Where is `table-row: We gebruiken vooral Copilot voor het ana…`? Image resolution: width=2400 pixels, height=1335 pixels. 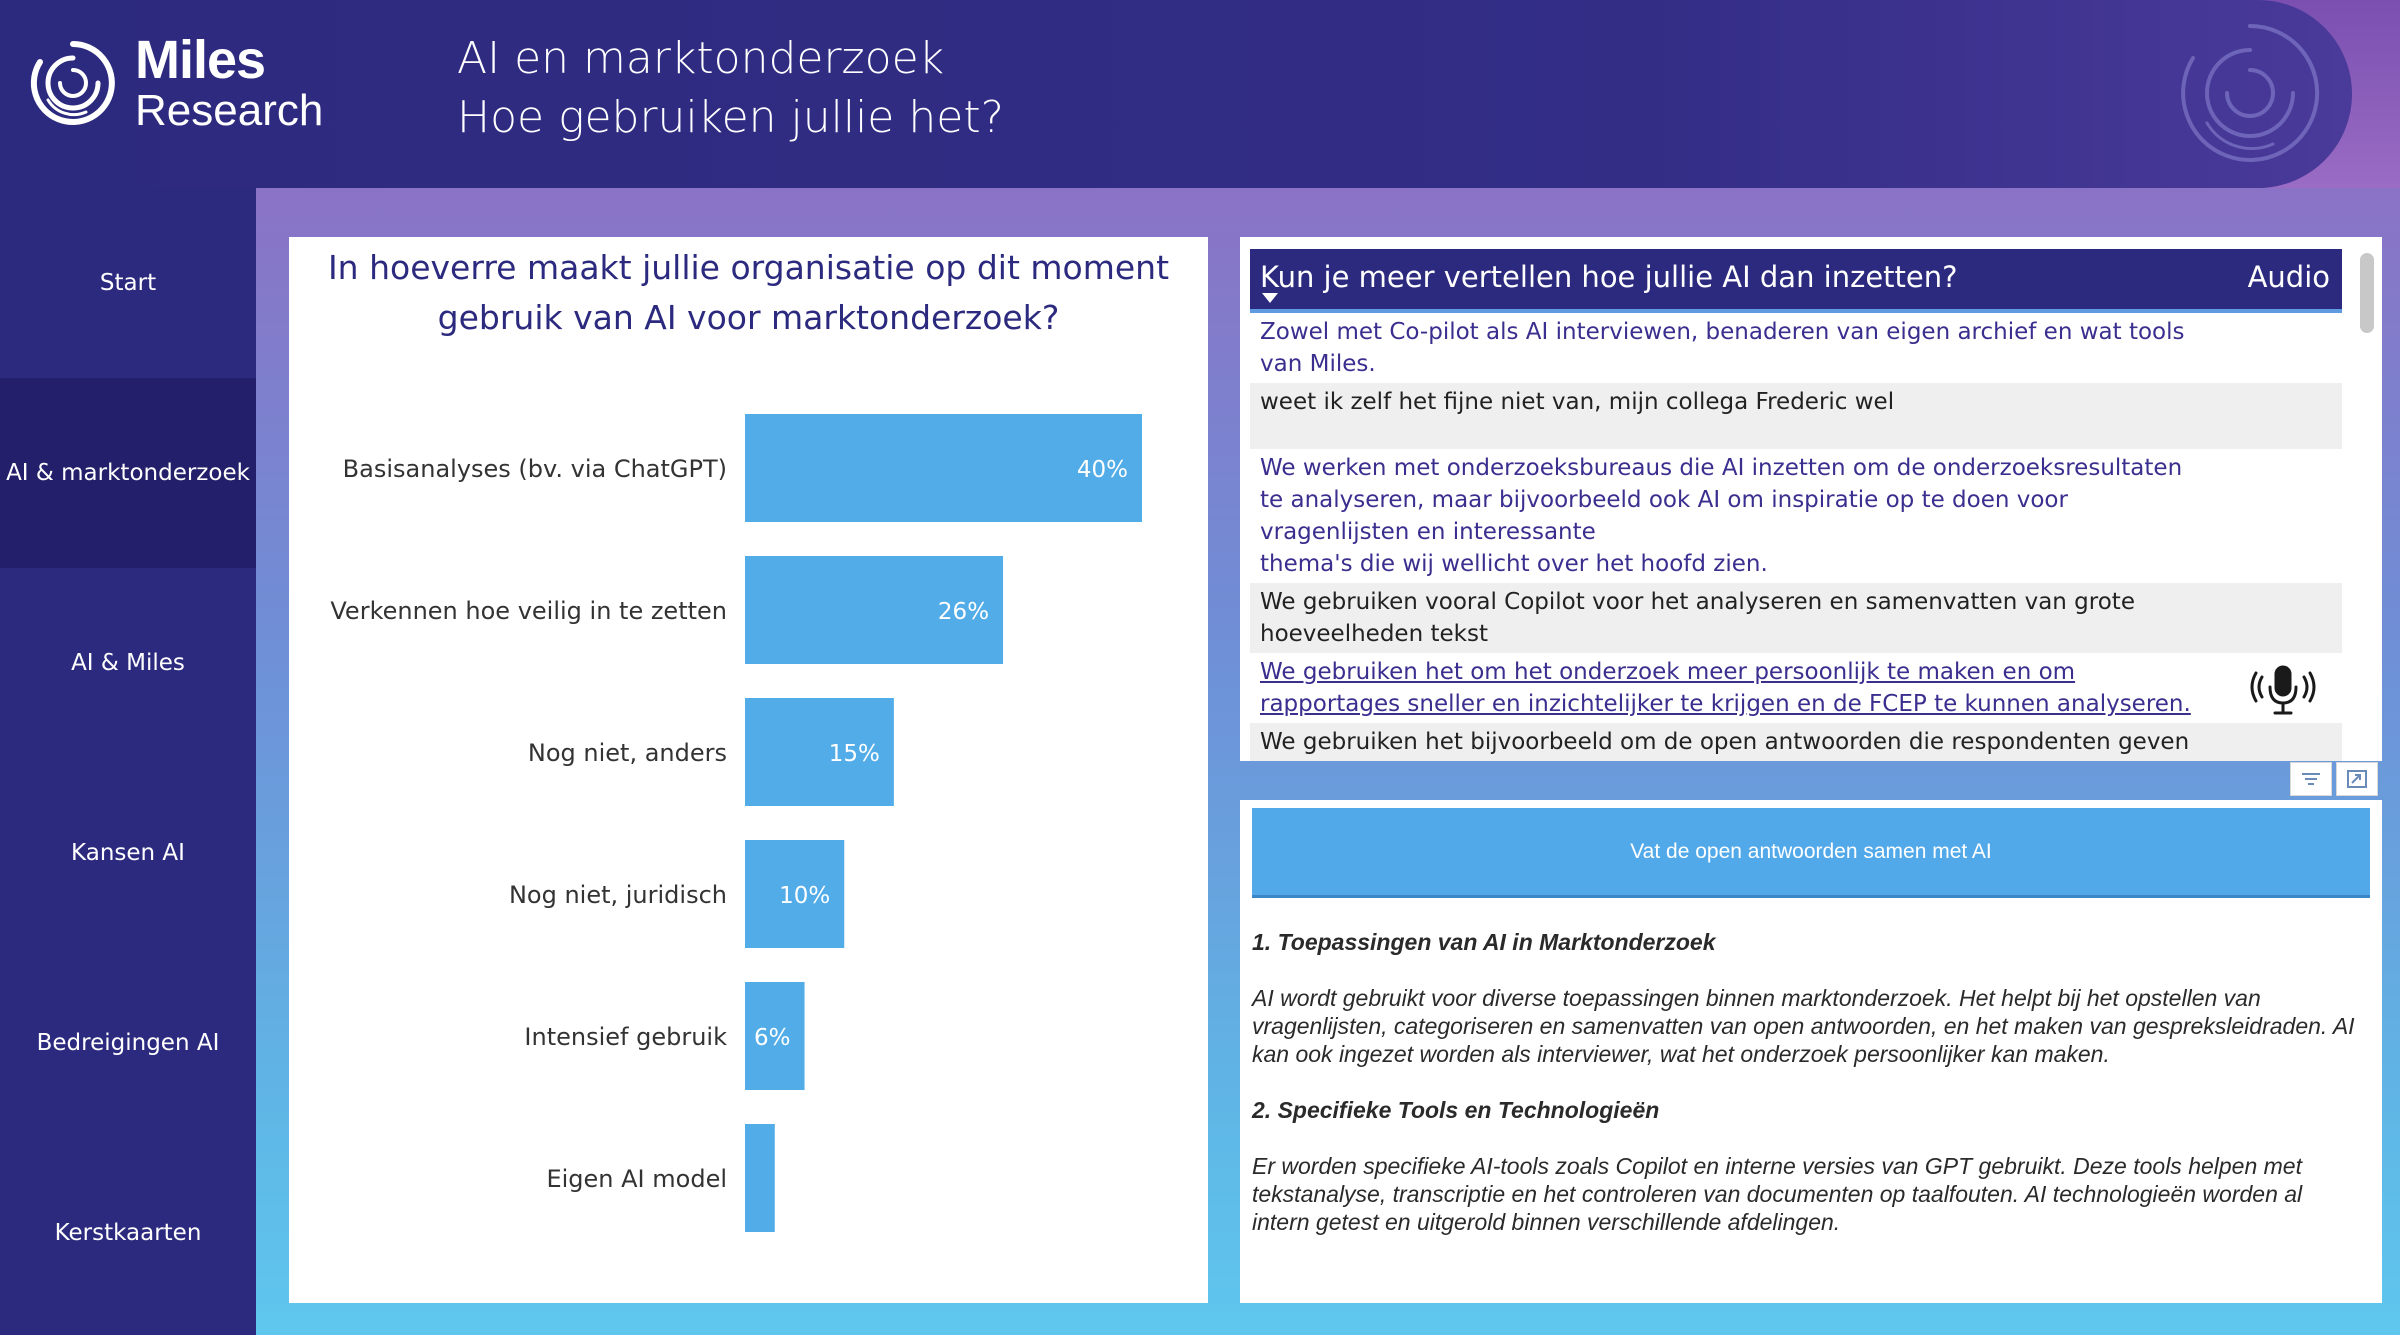 table-row: We gebruiken vooral Copilot voor het ana… is located at coordinates (1796, 618).